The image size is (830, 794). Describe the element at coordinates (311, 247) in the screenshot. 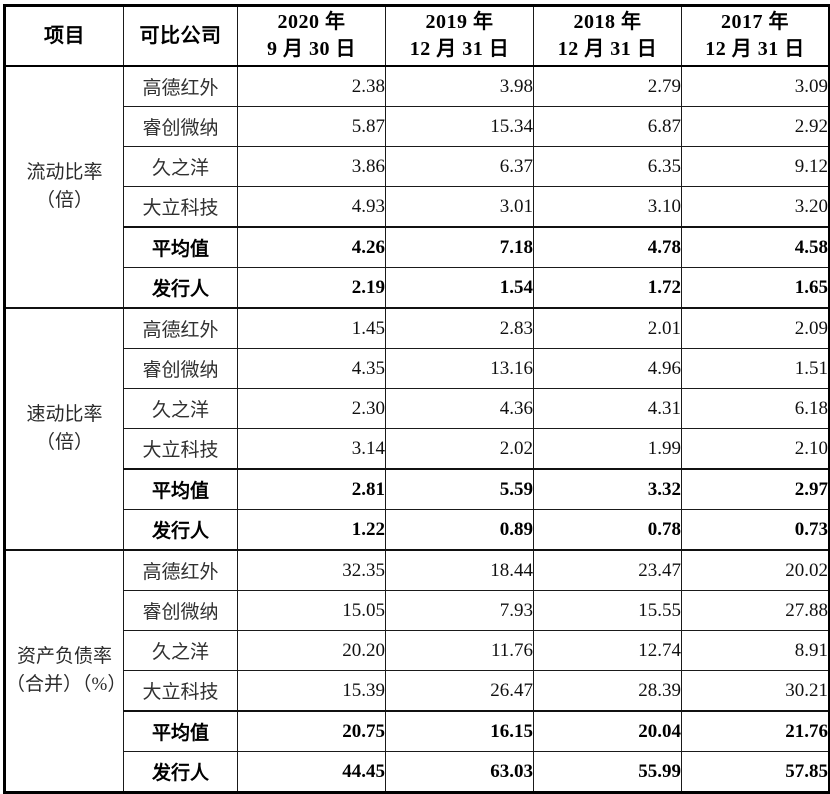

I see `value-cell: 4.26` at that location.